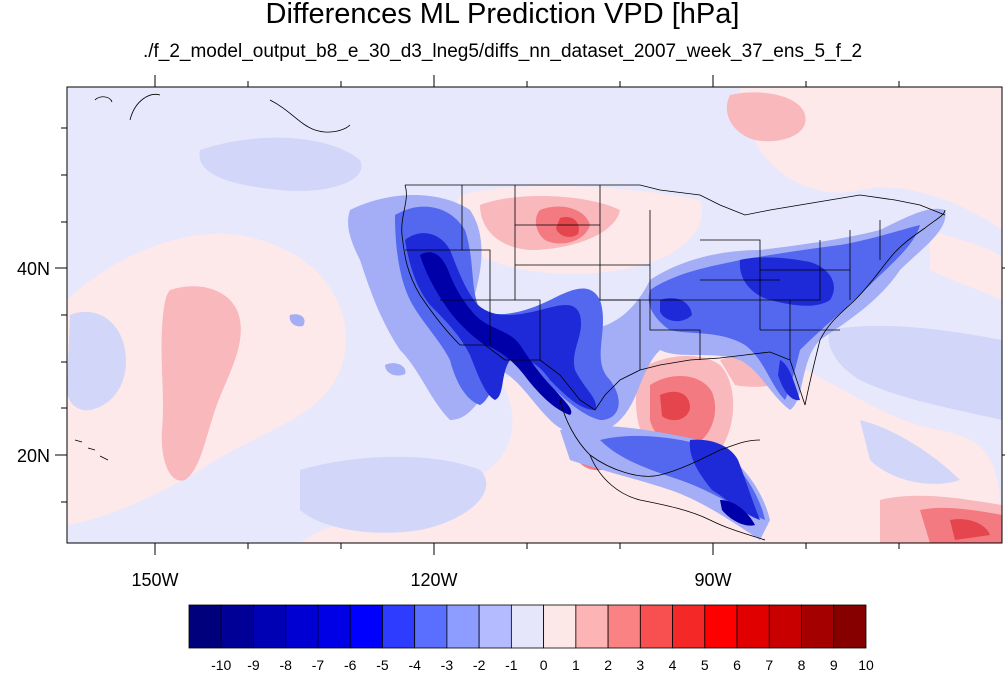 The width and height of the screenshot is (1005, 677). What do you see at coordinates (834, 664) in the screenshot?
I see `colorbar-label: 9` at bounding box center [834, 664].